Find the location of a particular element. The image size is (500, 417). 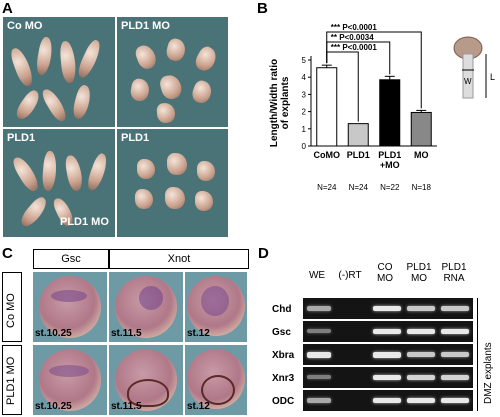

embryo-image-co-mo-gsc: st.10.25 is located at coordinates (70, 307).